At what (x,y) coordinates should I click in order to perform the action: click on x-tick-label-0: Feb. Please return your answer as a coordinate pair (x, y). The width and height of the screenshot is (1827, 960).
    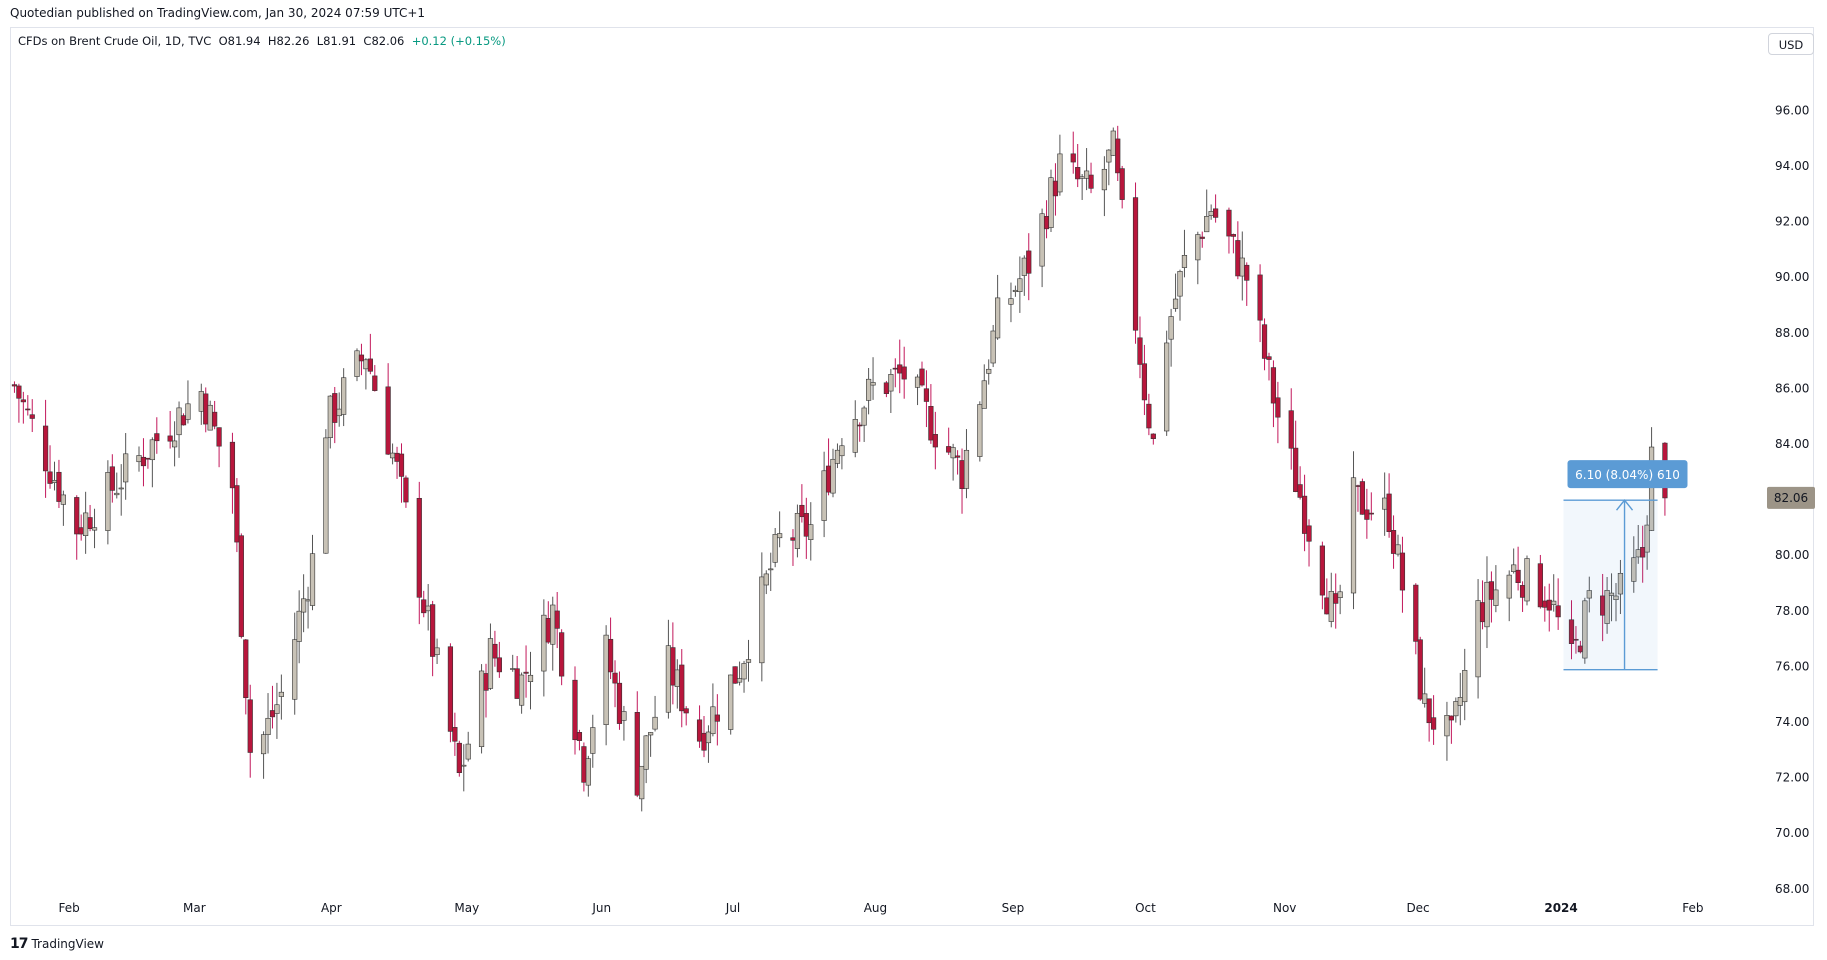
    Looking at the image, I should click on (68, 908).